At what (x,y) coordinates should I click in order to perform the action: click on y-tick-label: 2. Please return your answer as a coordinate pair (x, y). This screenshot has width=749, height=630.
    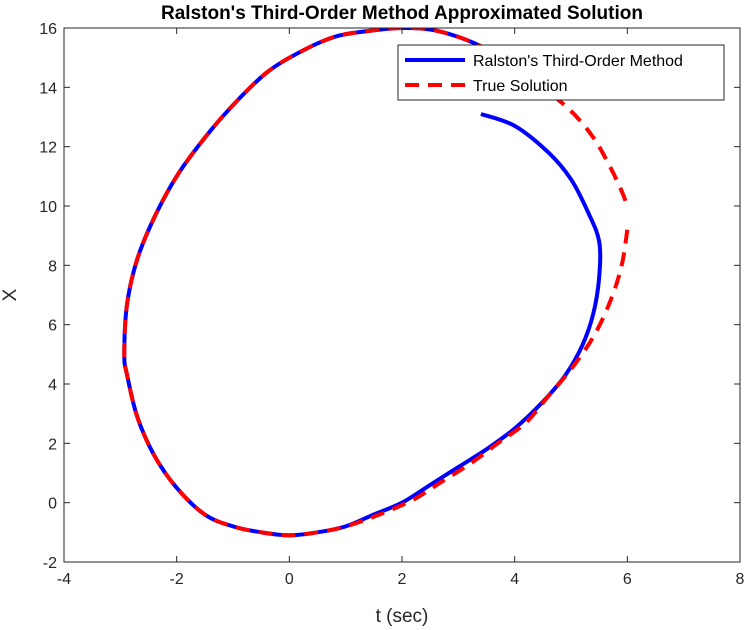
    Looking at the image, I should click on (52, 444).